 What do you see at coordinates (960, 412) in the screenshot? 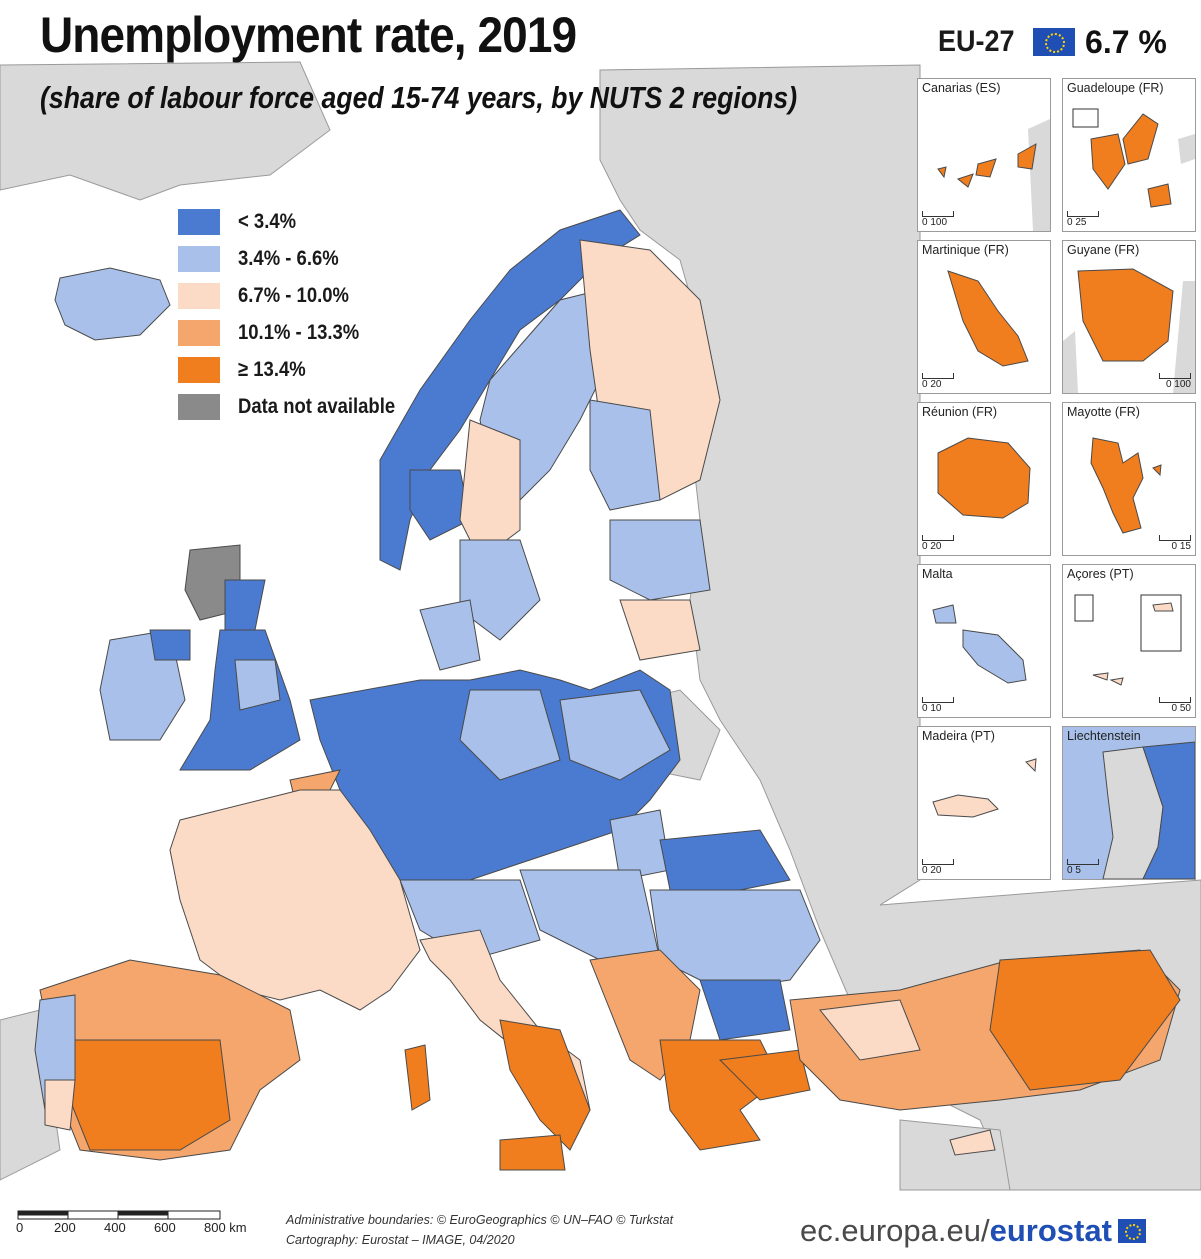
I see `inset-title: Réunion (FR)` at bounding box center [960, 412].